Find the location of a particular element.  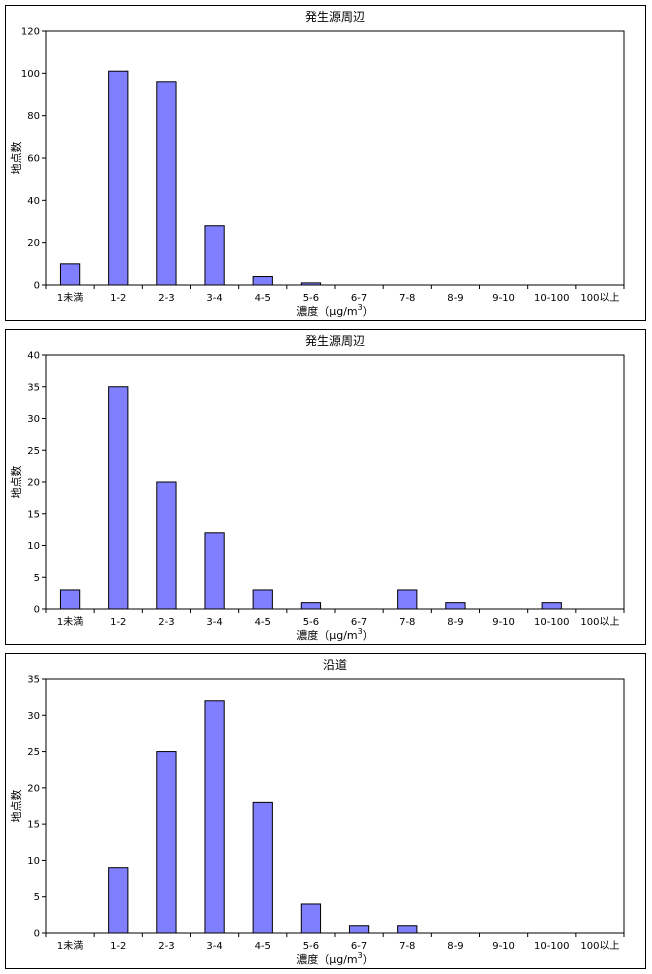

y-tick-label: 100 is located at coordinates (30, 74).